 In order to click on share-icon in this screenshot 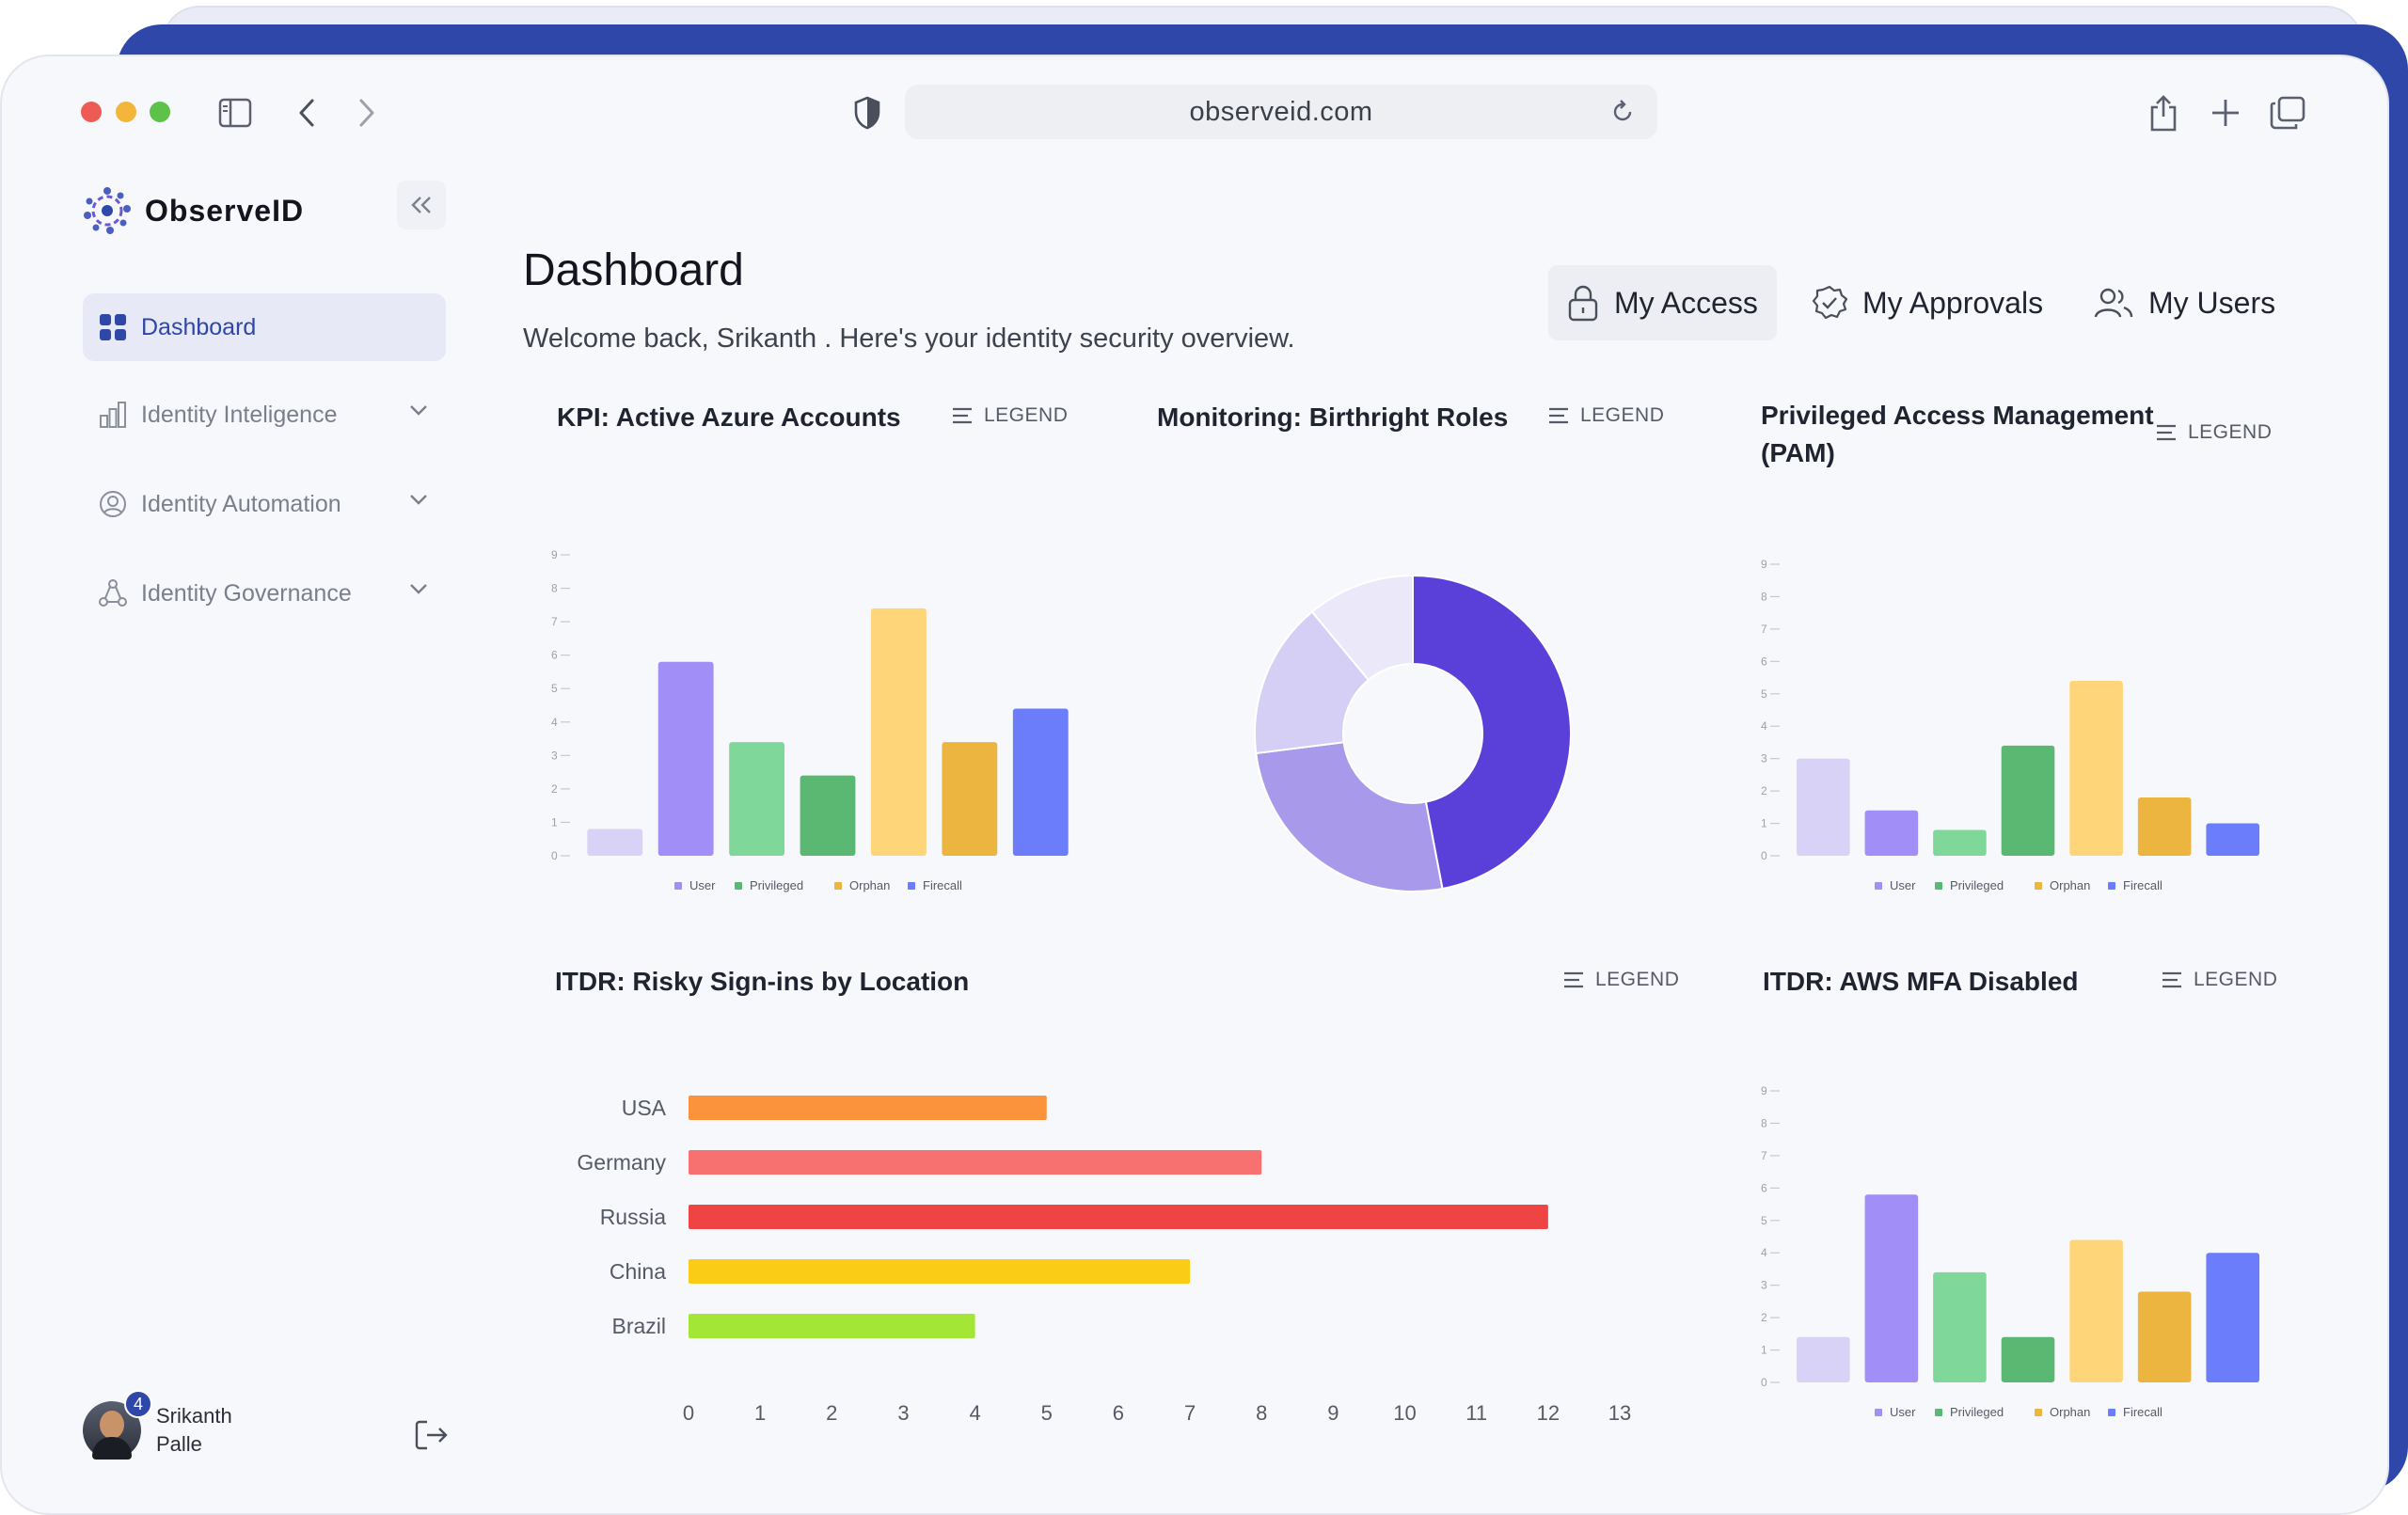, I will do `click(2163, 113)`.